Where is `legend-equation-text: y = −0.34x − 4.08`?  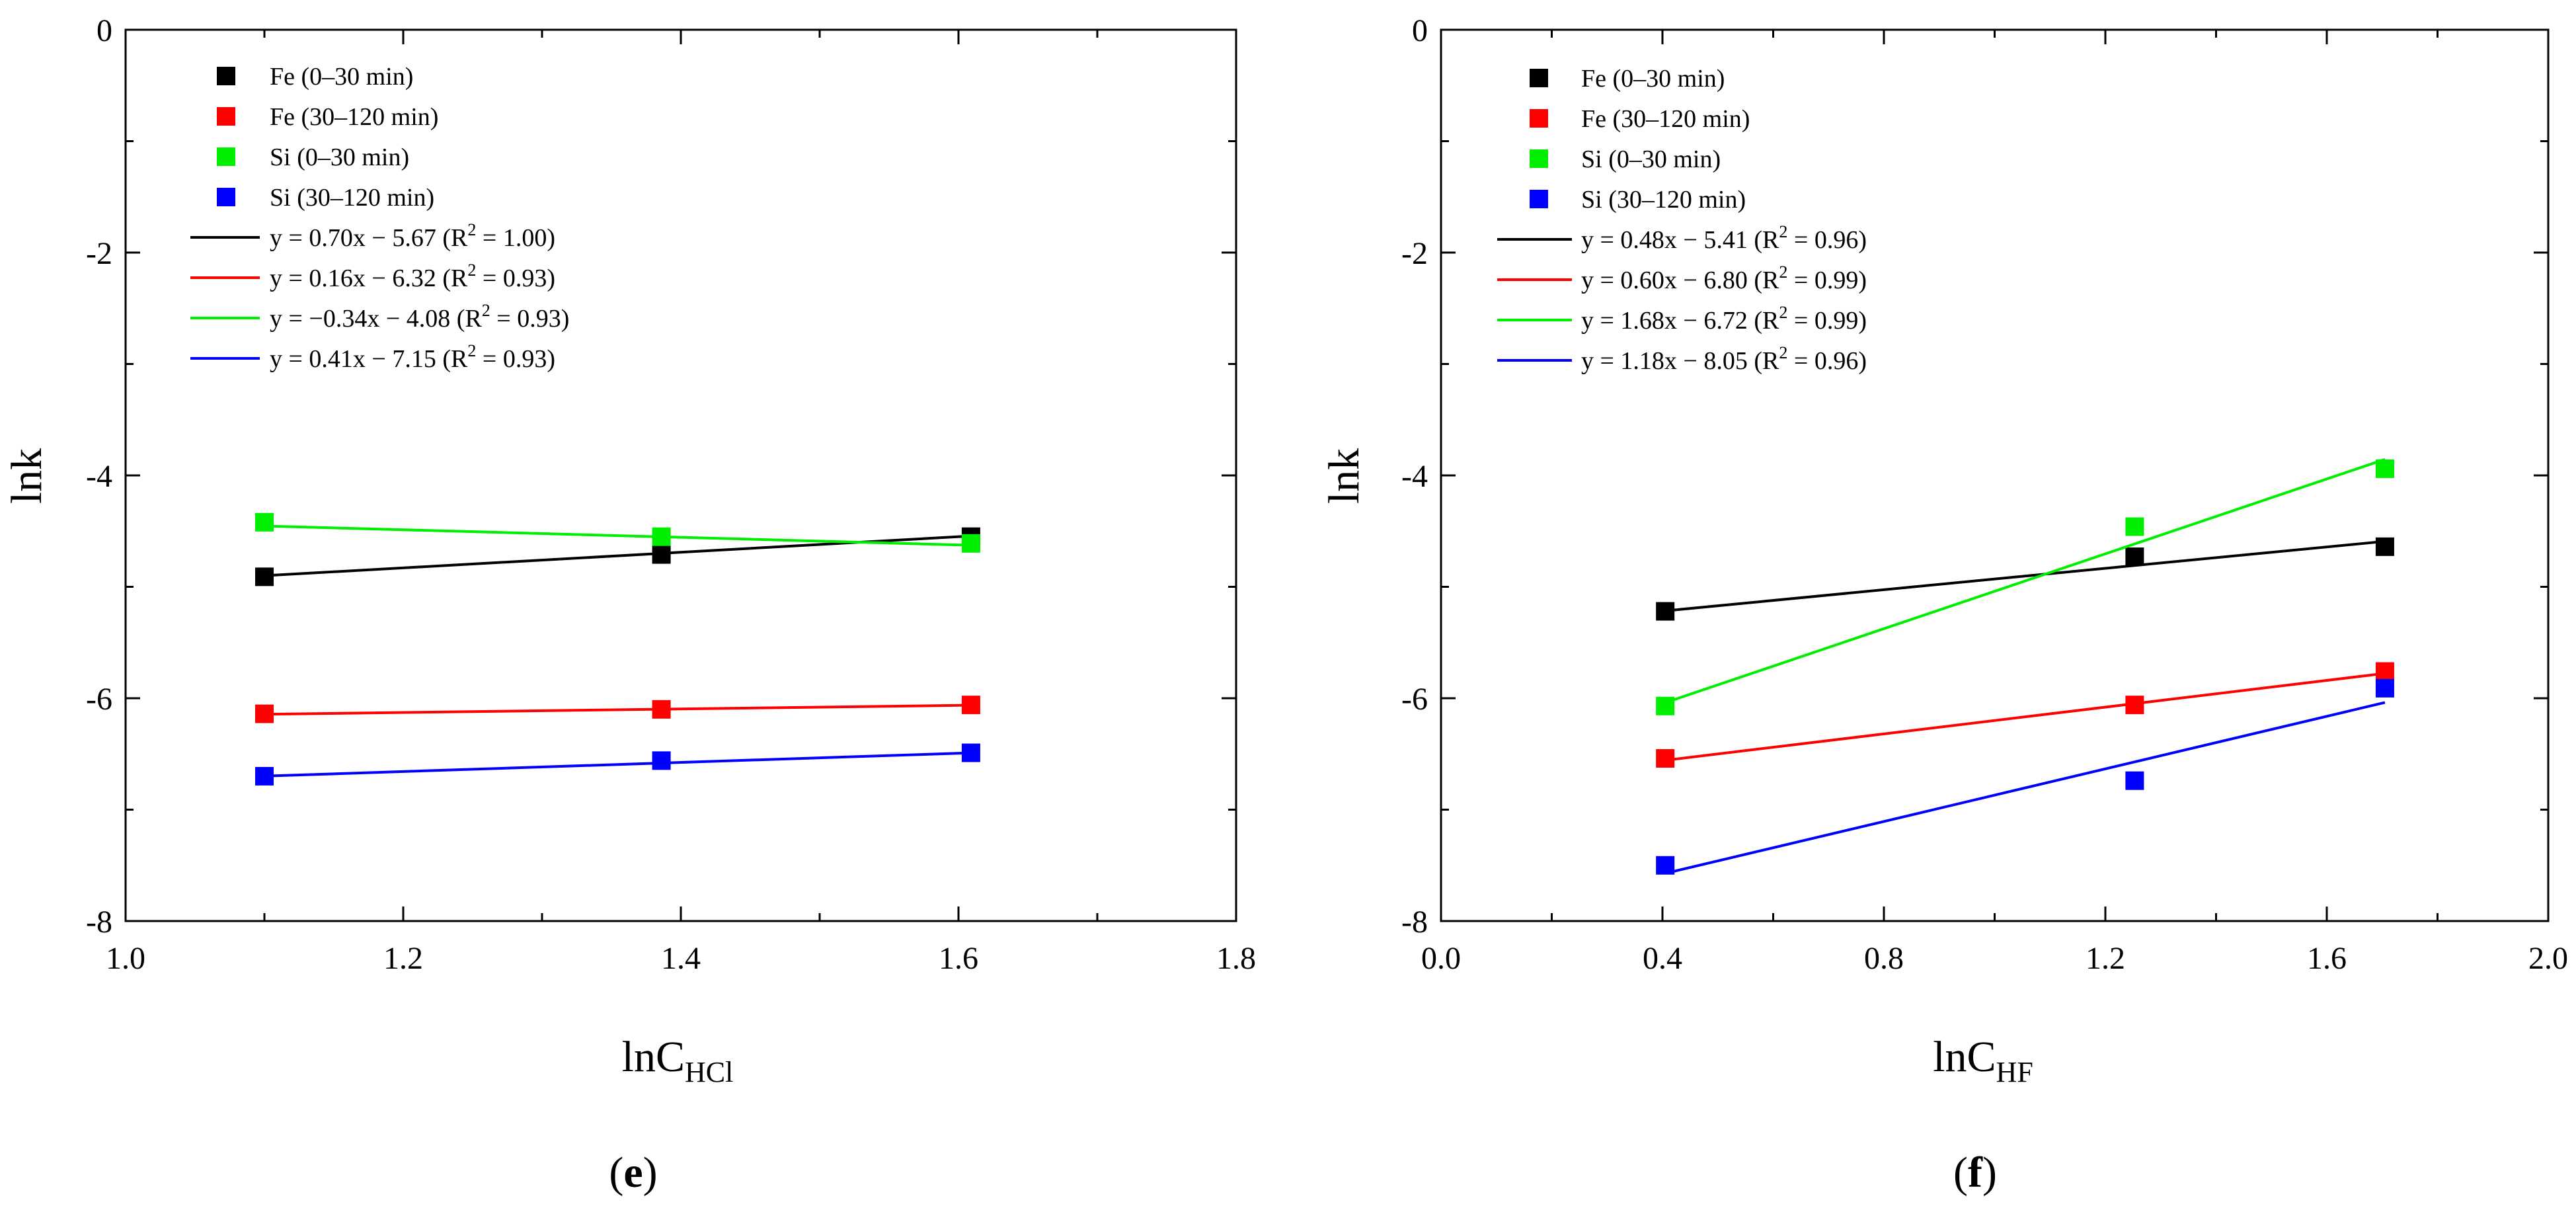
legend-equation-text: y = −0.34x − 4.08 is located at coordinates (360, 319).